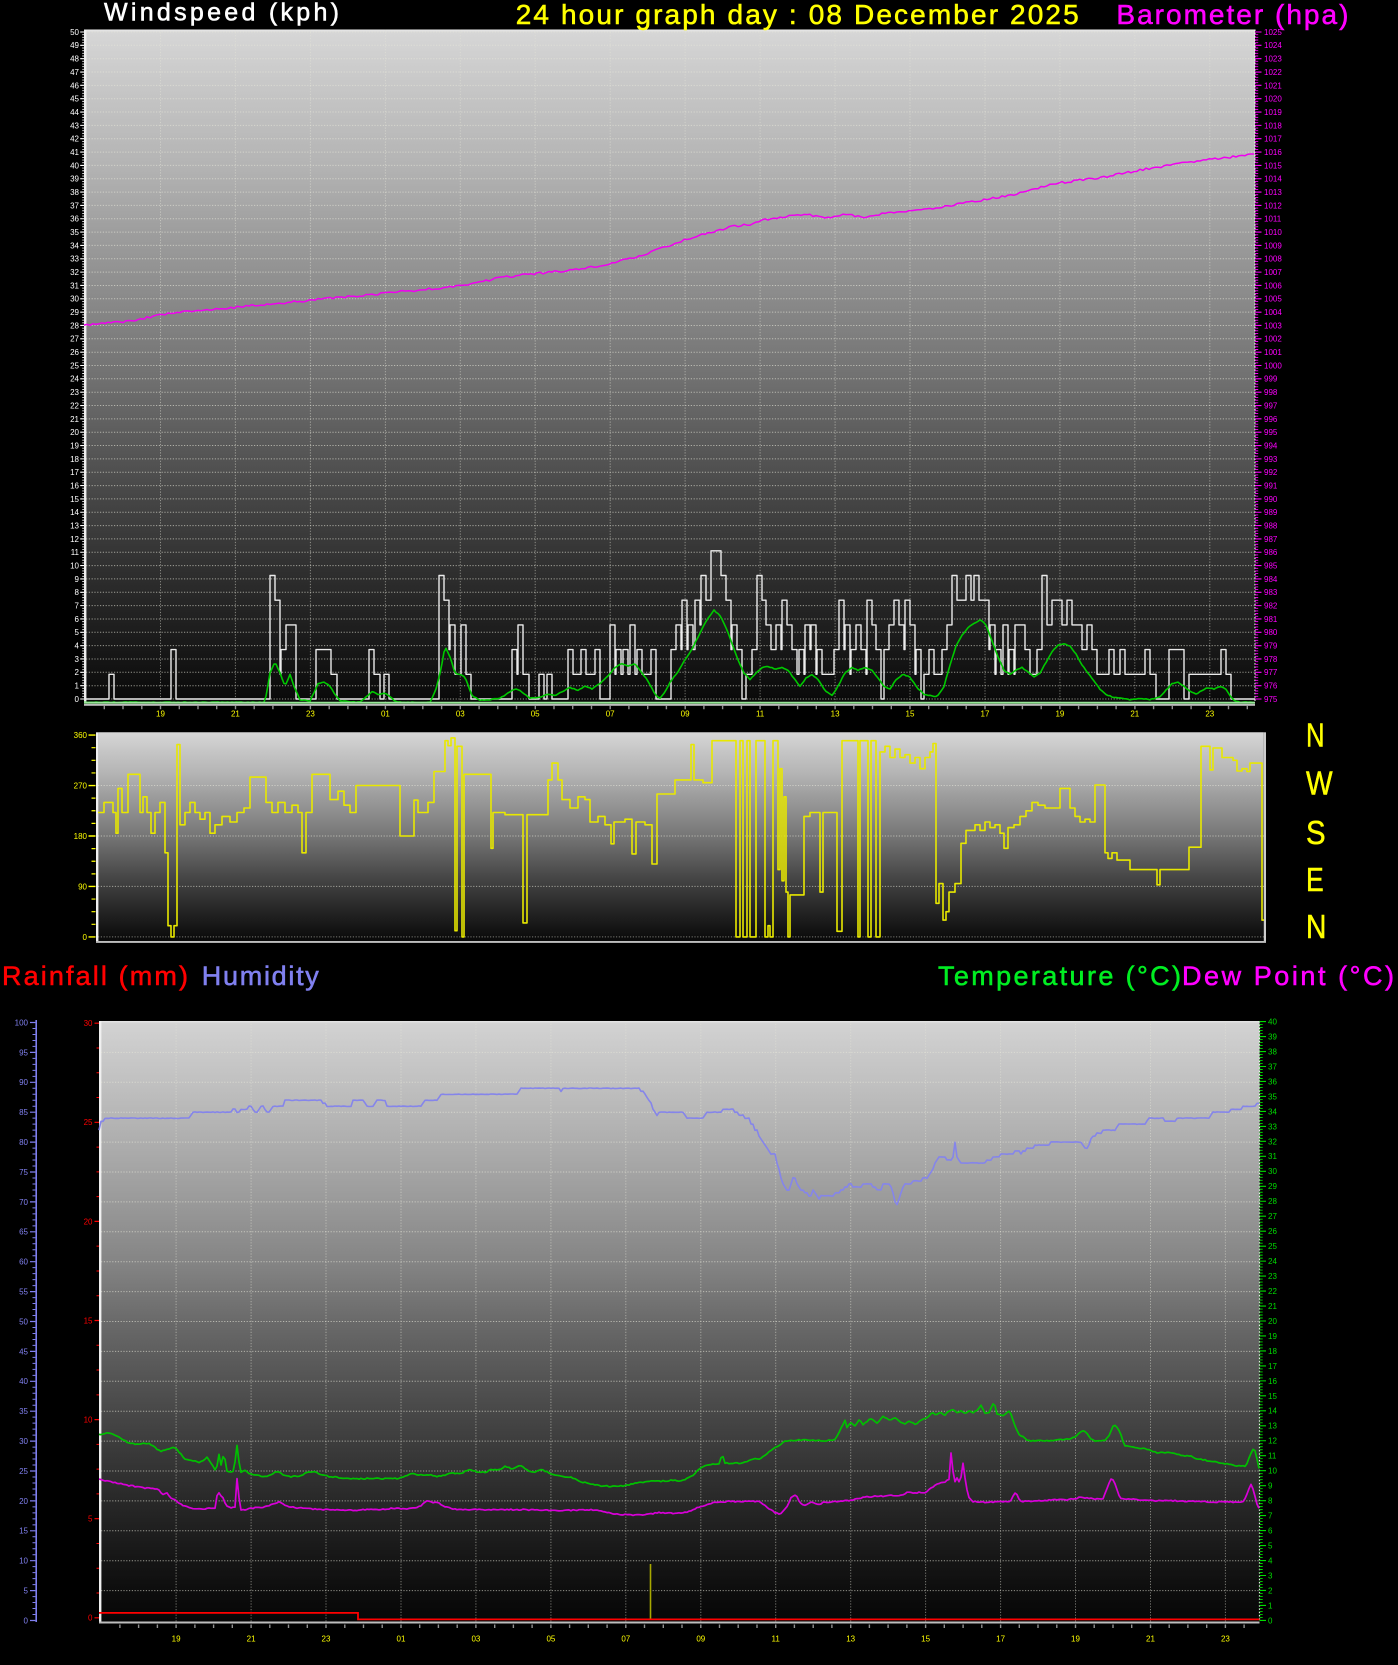  Describe the element at coordinates (81, 785) in the screenshot. I see `svg-text: 270` at that location.